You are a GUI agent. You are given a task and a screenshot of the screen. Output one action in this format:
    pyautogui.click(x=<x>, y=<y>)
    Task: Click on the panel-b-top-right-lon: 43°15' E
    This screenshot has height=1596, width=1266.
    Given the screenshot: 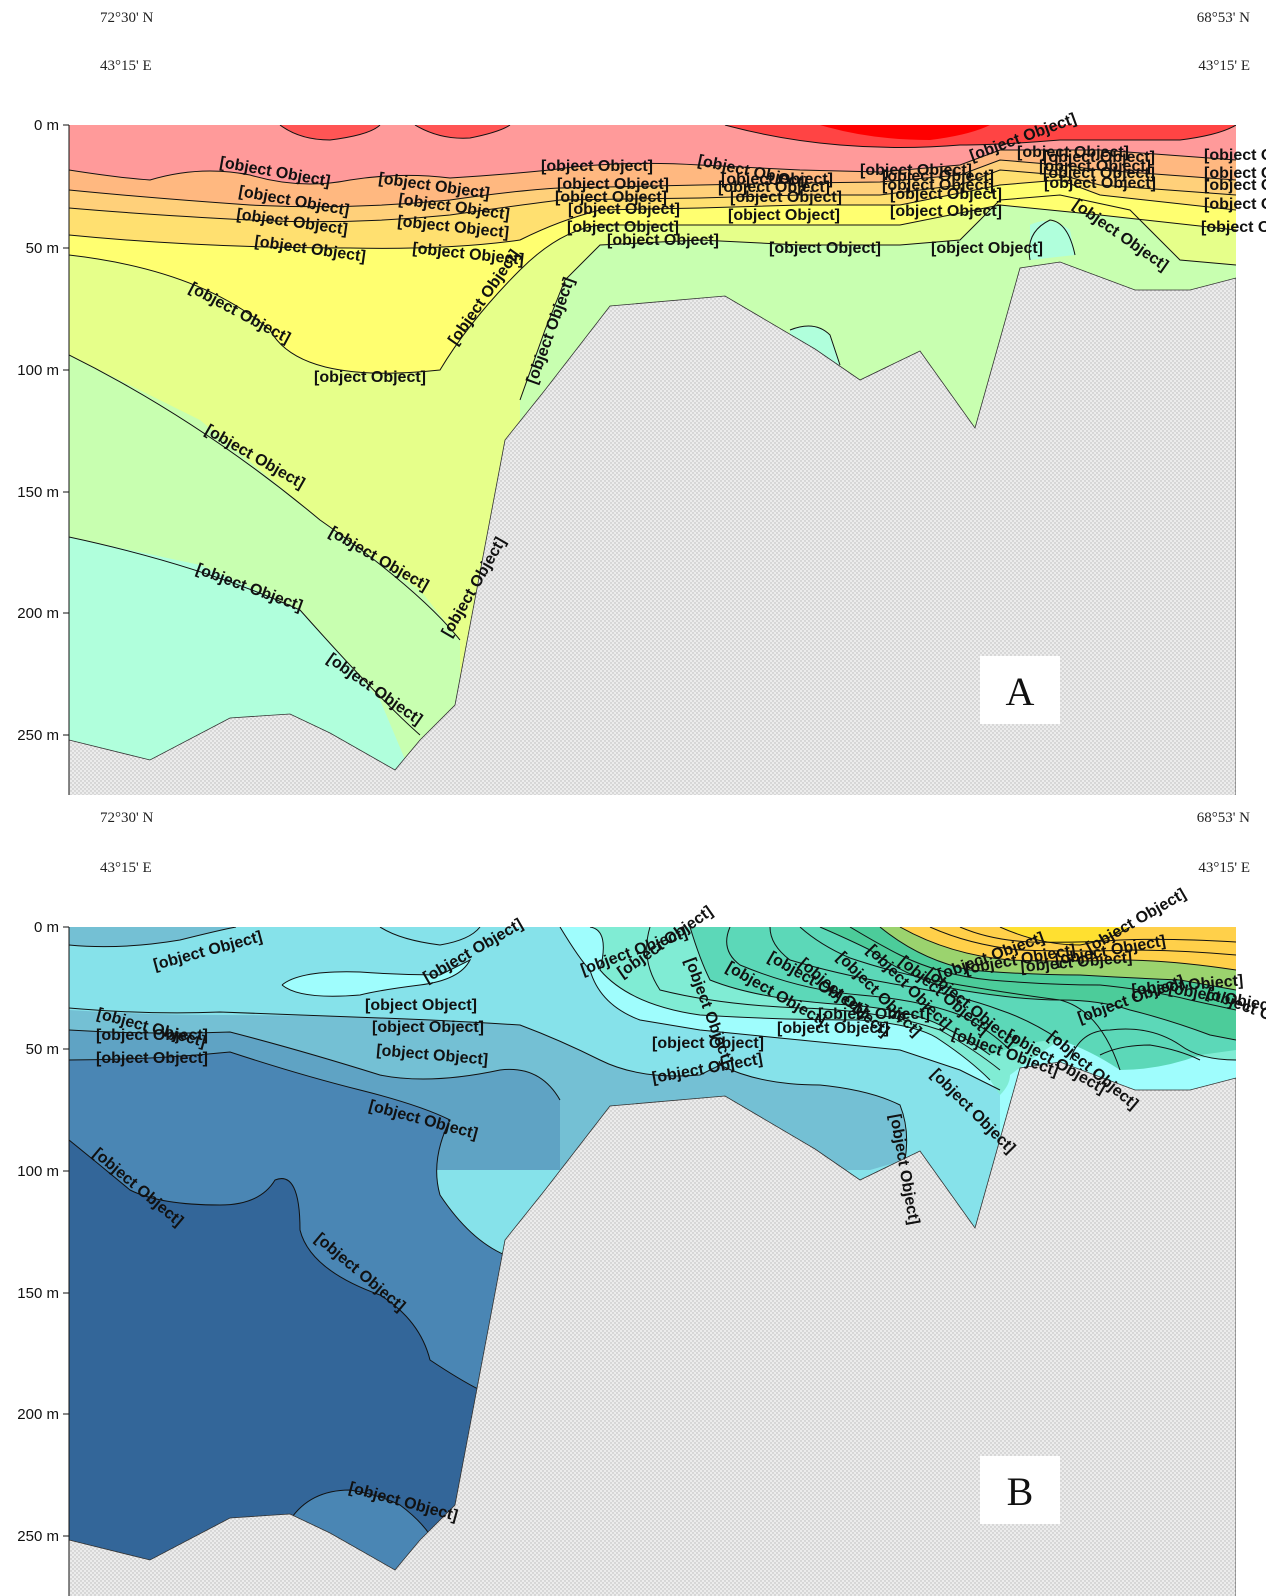 What is the action you would take?
    pyautogui.click(x=1224, y=868)
    